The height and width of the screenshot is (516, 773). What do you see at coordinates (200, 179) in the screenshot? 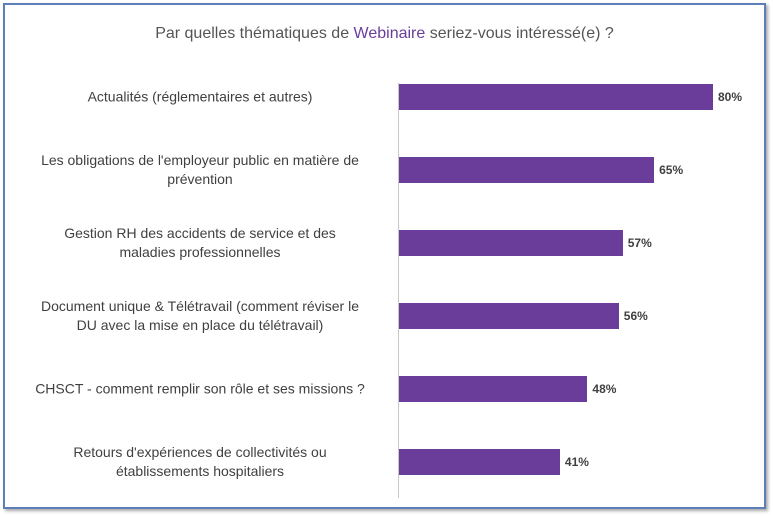
I see `category-label-line: prévention` at bounding box center [200, 179].